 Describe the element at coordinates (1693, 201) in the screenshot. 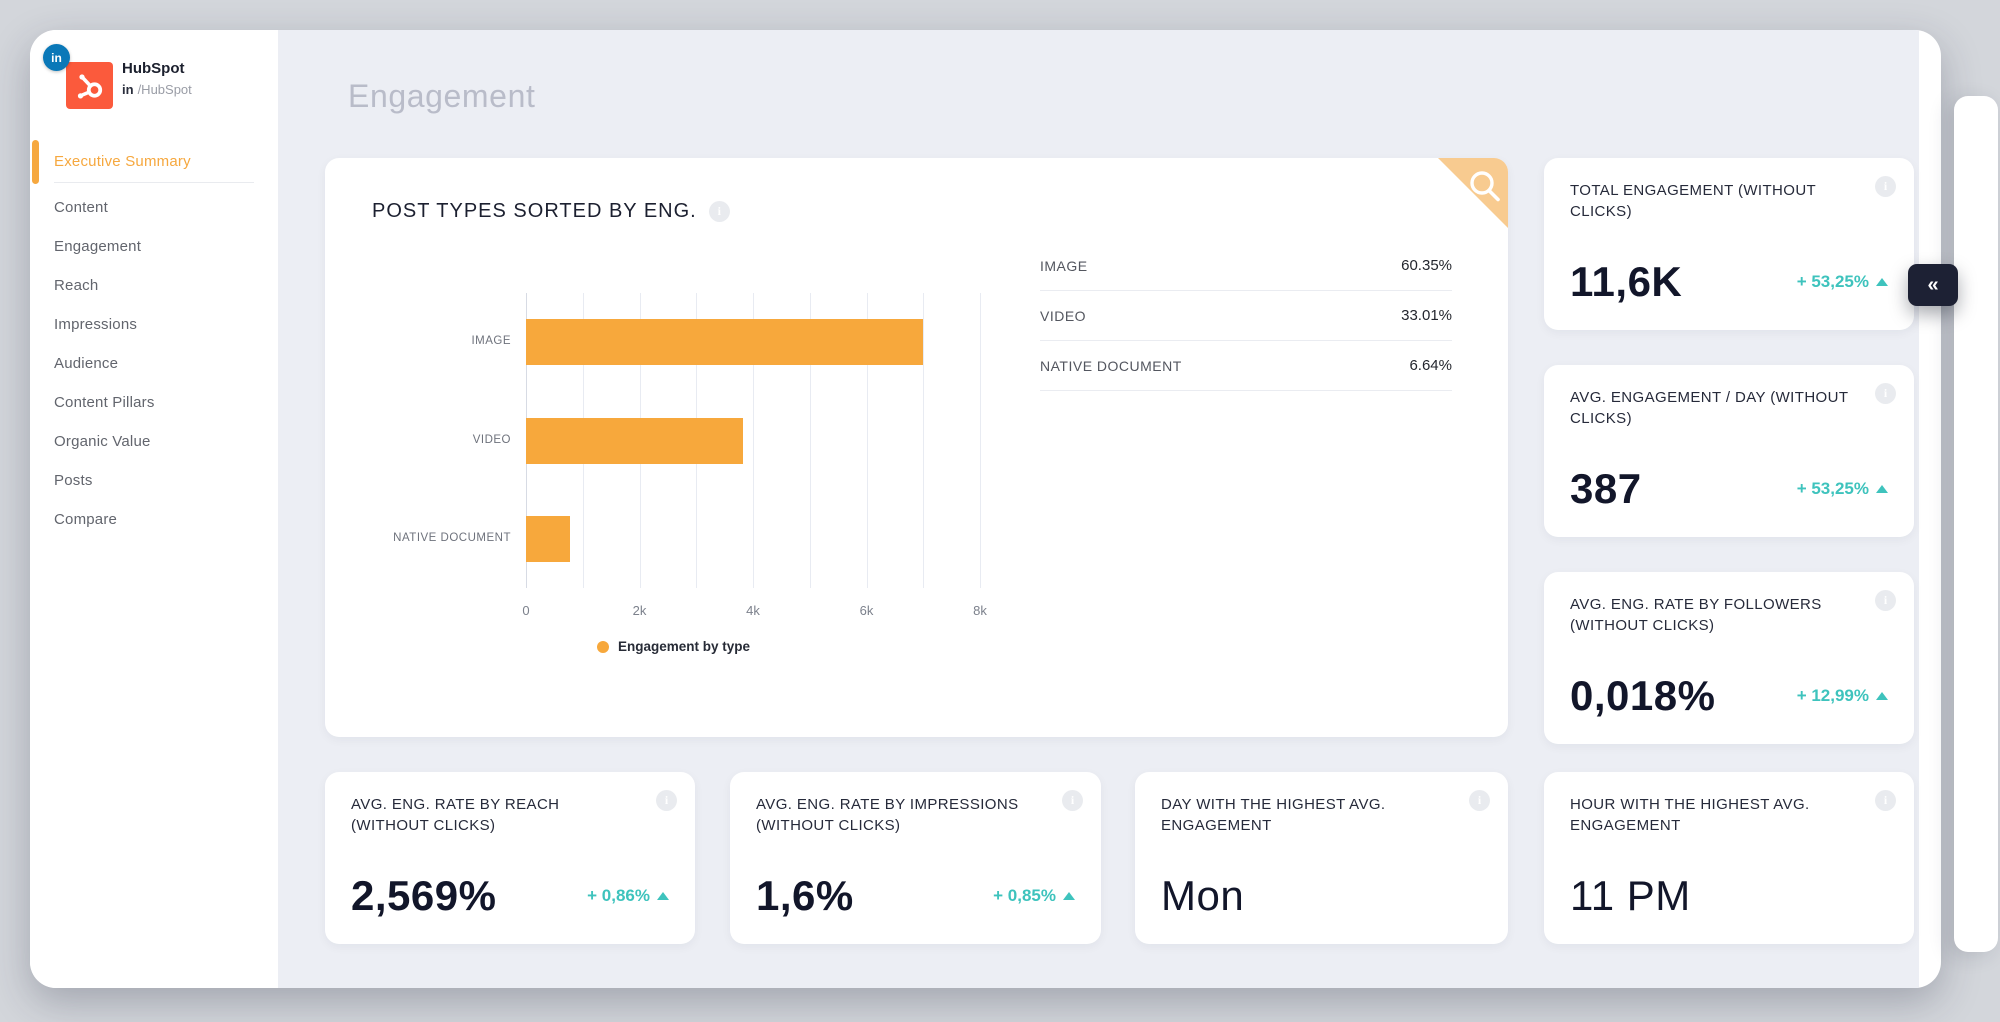

I see `kpi-label: TOTAL ENGAGEMENT (WITHOUT CLICKS)` at that location.